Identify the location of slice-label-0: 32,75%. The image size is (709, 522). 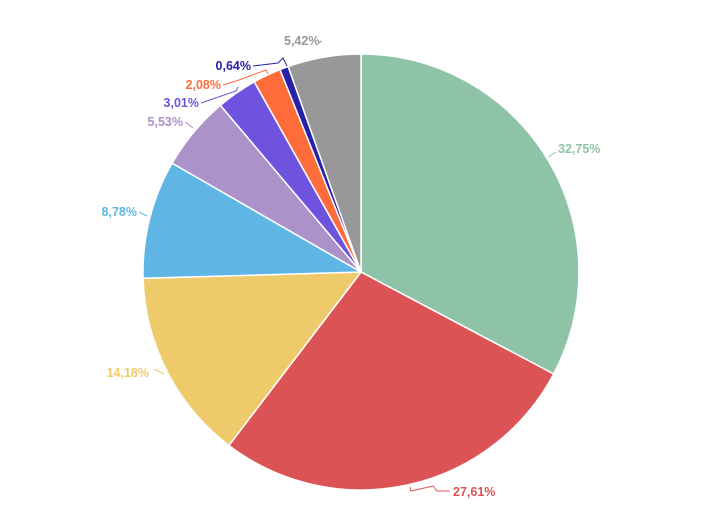
(579, 149).